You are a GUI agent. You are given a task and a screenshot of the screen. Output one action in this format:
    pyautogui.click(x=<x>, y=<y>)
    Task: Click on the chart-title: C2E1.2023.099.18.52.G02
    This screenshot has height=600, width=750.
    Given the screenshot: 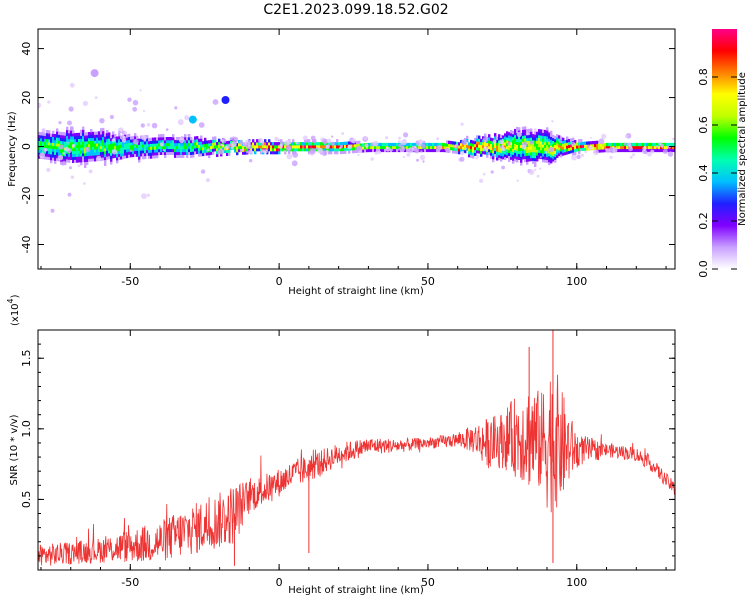 What is the action you would take?
    pyautogui.click(x=355, y=10)
    